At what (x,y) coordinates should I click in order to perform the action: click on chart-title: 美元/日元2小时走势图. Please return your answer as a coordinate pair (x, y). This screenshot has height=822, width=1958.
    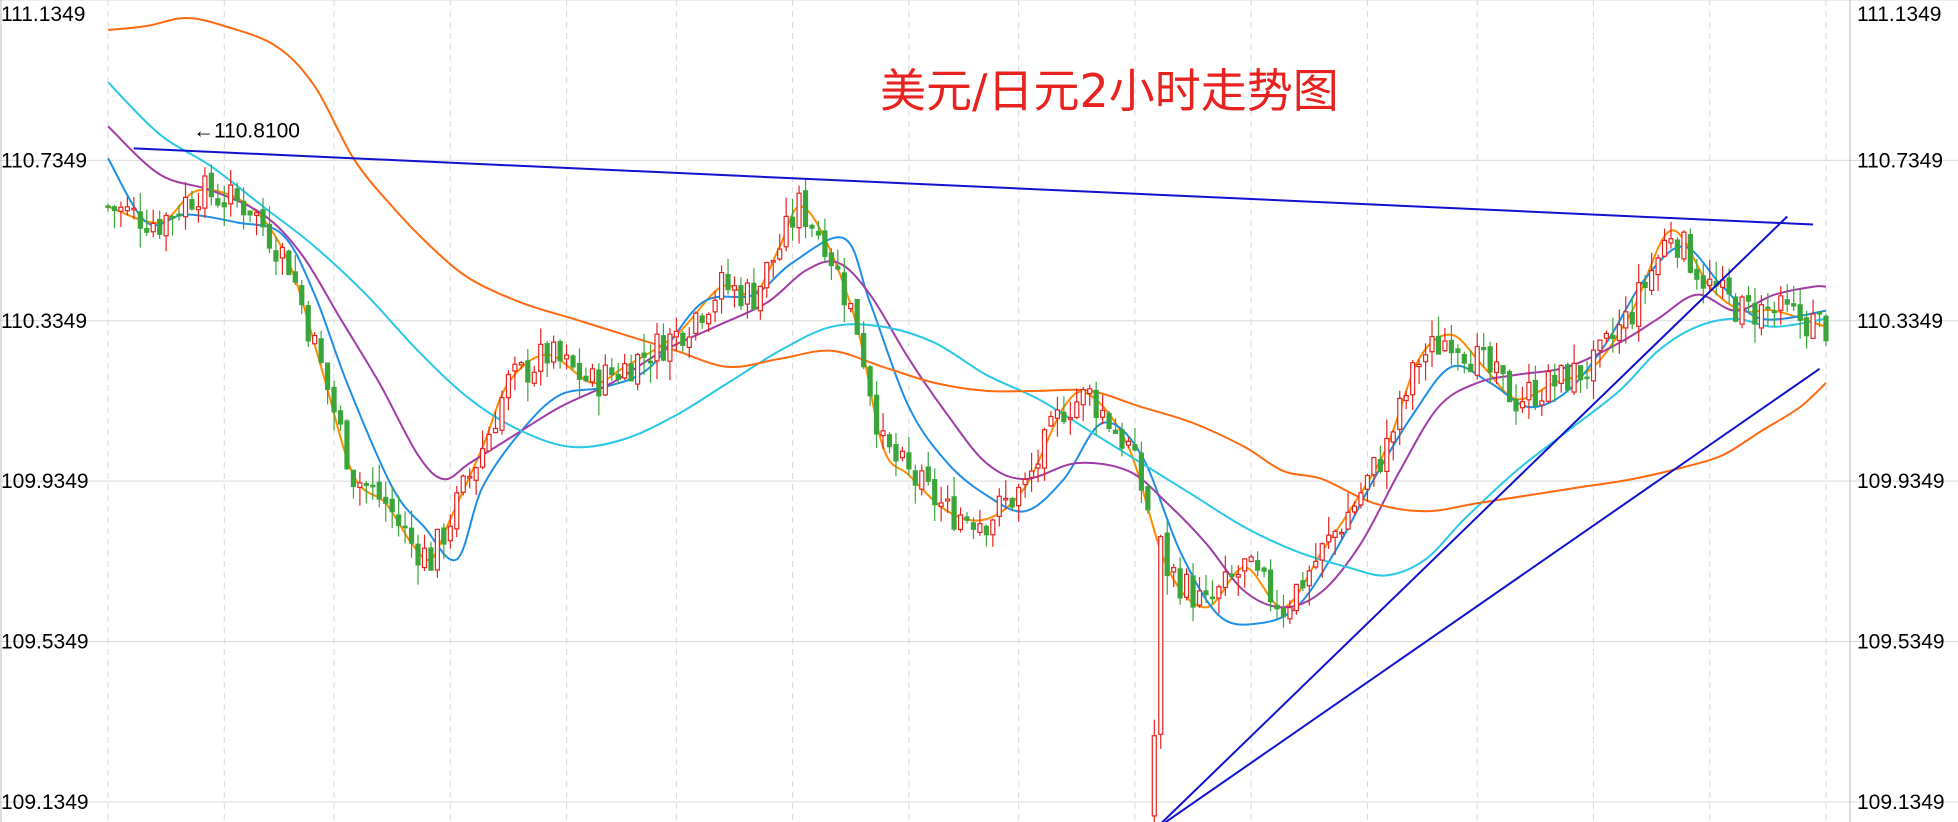
    Looking at the image, I should click on (1109, 91).